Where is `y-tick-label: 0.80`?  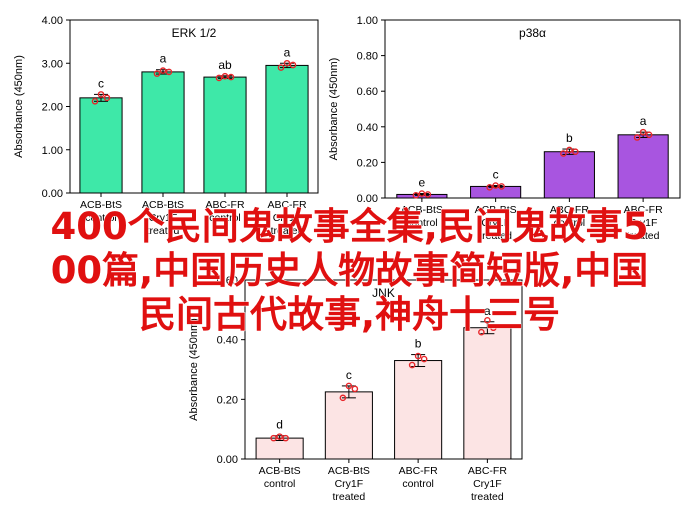 y-tick-label: 0.80 is located at coordinates (367, 57).